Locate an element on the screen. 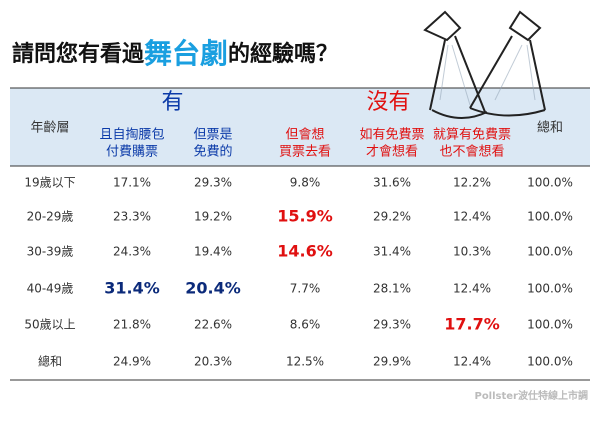 The width and height of the screenshot is (600, 423). group-header: 有 is located at coordinates (172, 102).